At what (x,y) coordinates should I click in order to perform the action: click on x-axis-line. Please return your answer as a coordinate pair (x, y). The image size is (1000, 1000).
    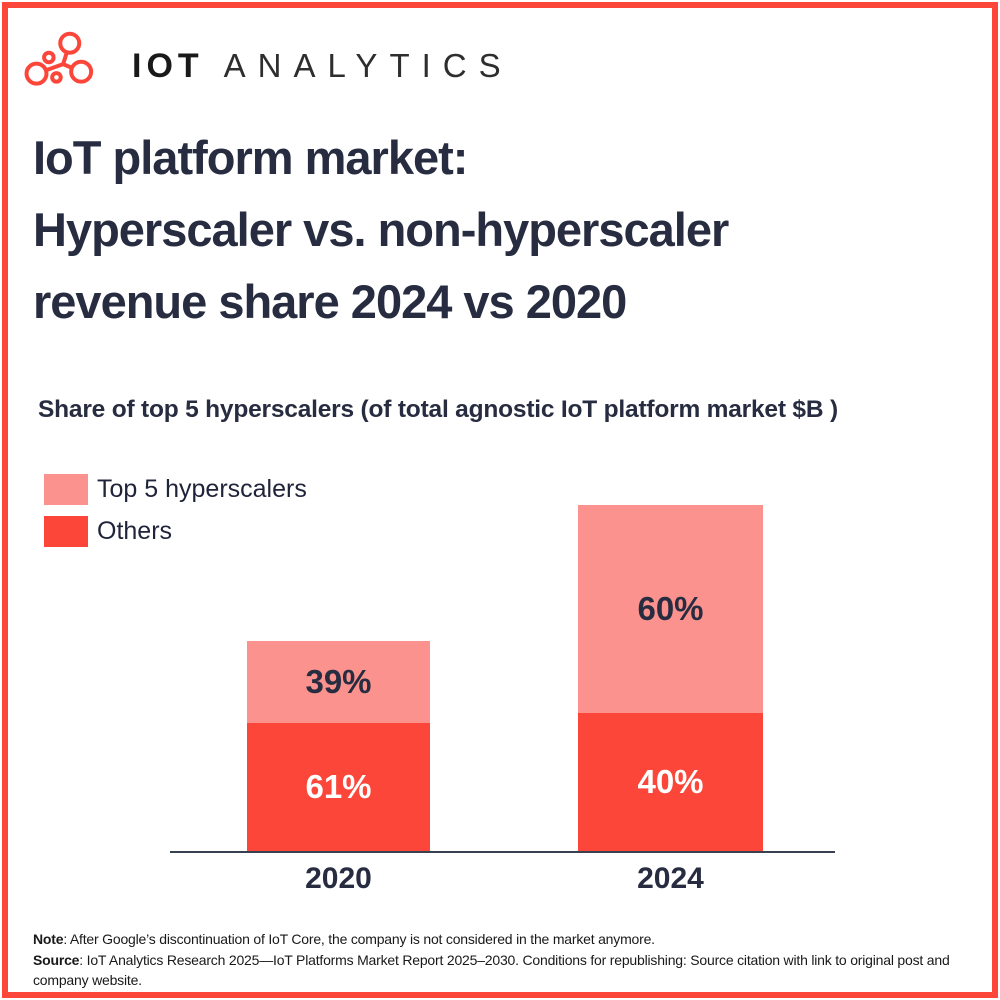
    Looking at the image, I should click on (502, 852).